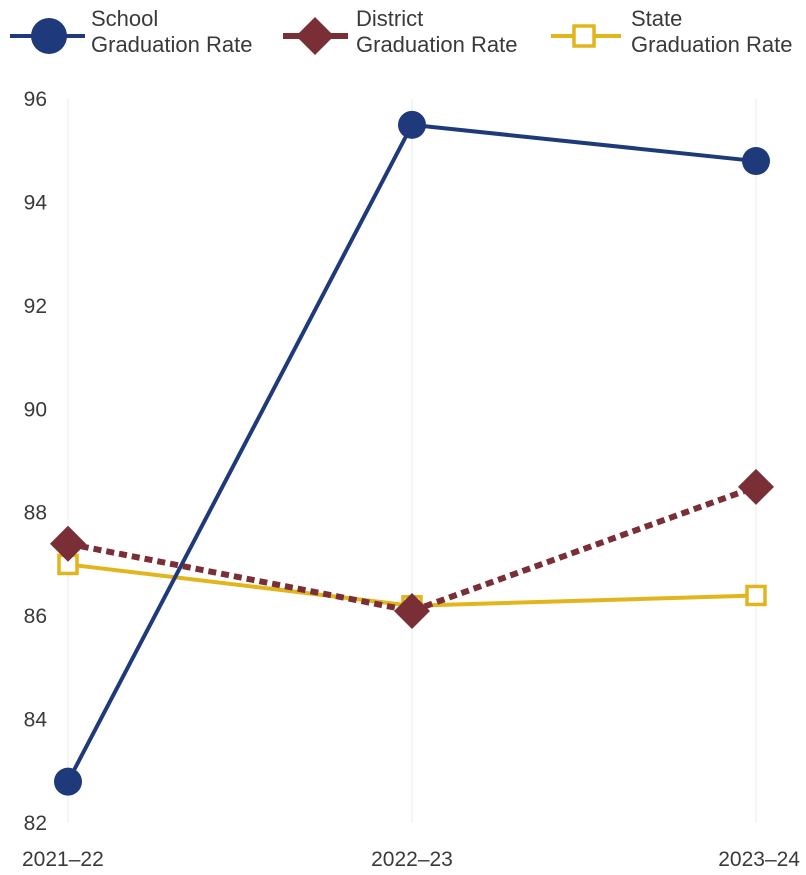 The width and height of the screenshot is (806, 875). I want to click on x-axis: 2021–22 2022–23 2023–24, so click(411, 859).